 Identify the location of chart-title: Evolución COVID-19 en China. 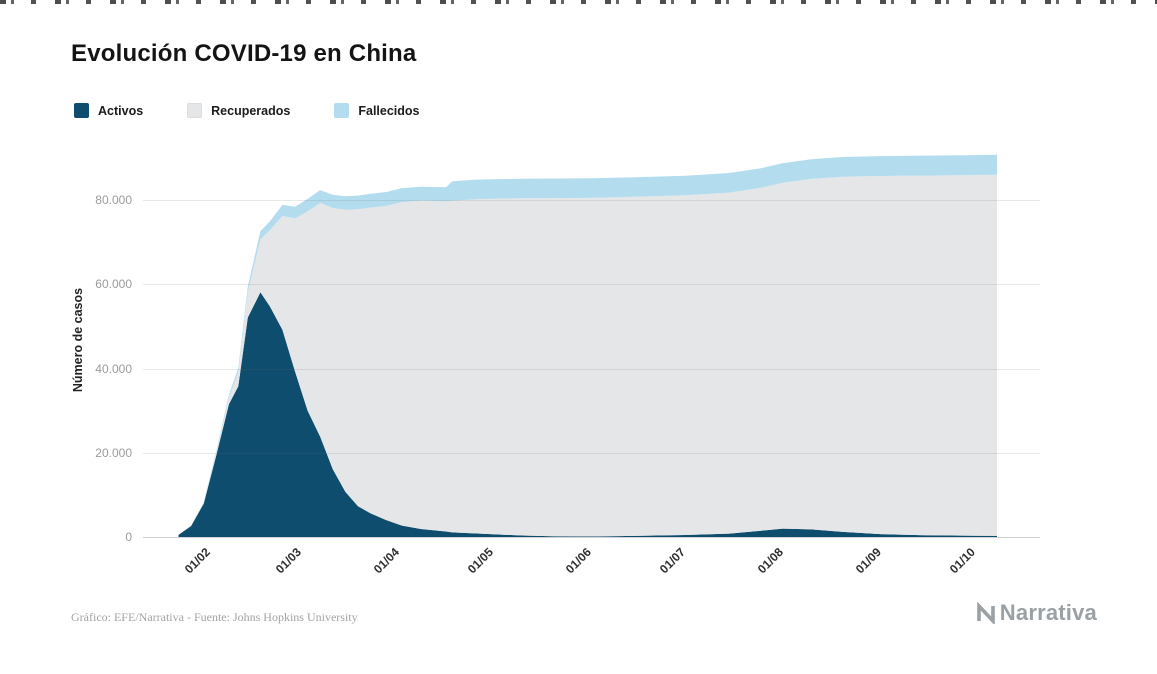
(244, 53).